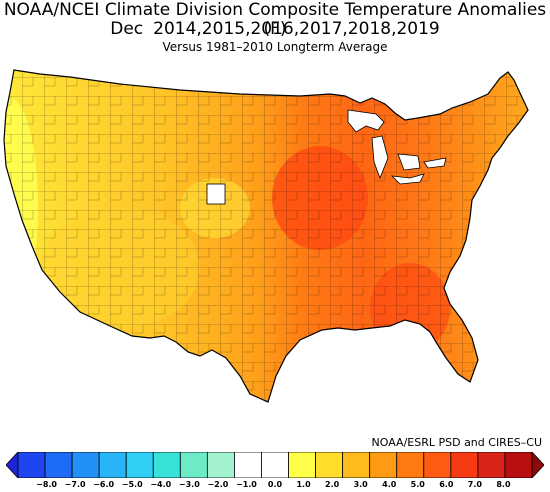 This screenshot has width=550, height=492. What do you see at coordinates (474, 484) in the screenshot?
I see `legend-tick-label: 7.0` at bounding box center [474, 484].